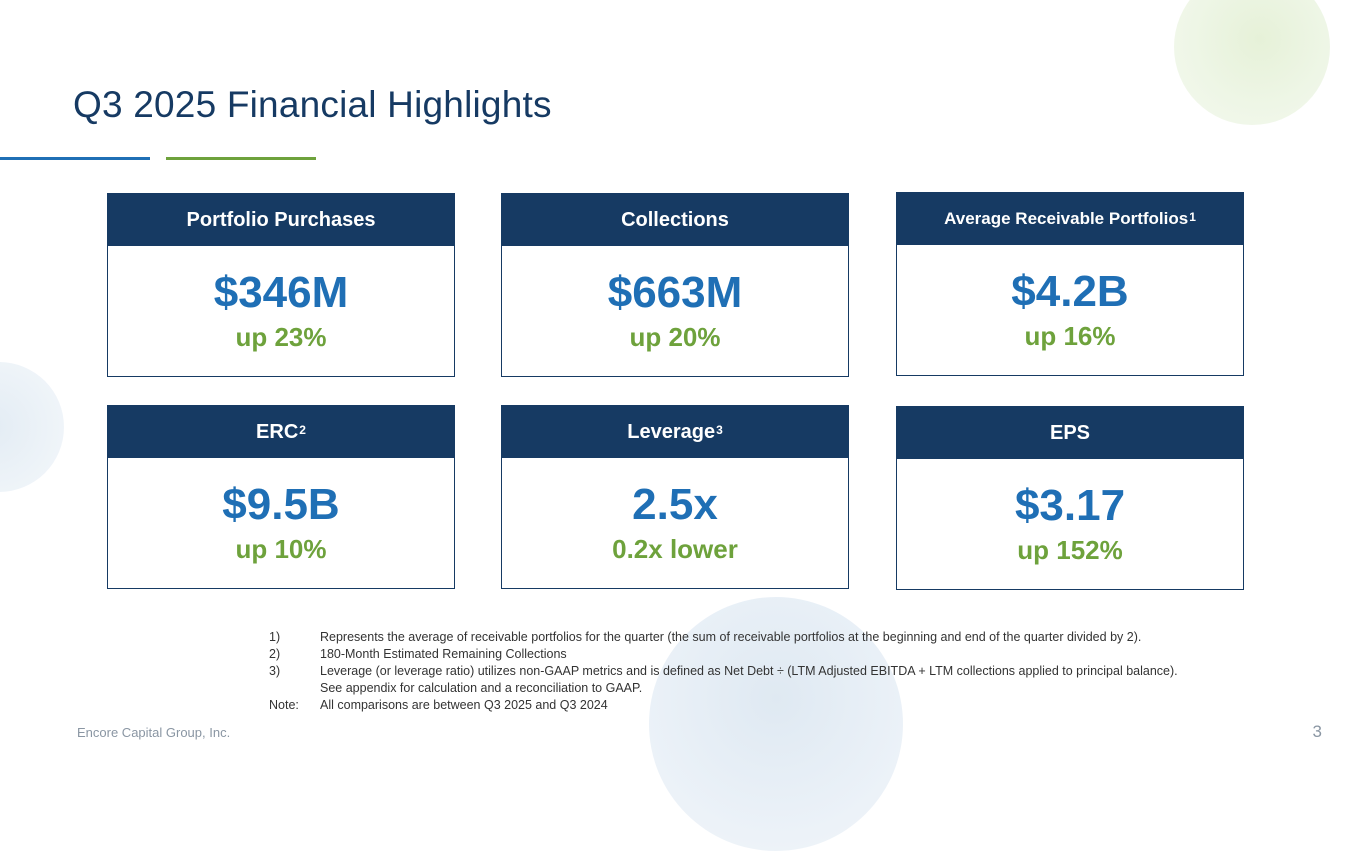 The width and height of the screenshot is (1365, 851). I want to click on card-leverage: Leverage 3 2.5x 0.2x lower, so click(675, 497).